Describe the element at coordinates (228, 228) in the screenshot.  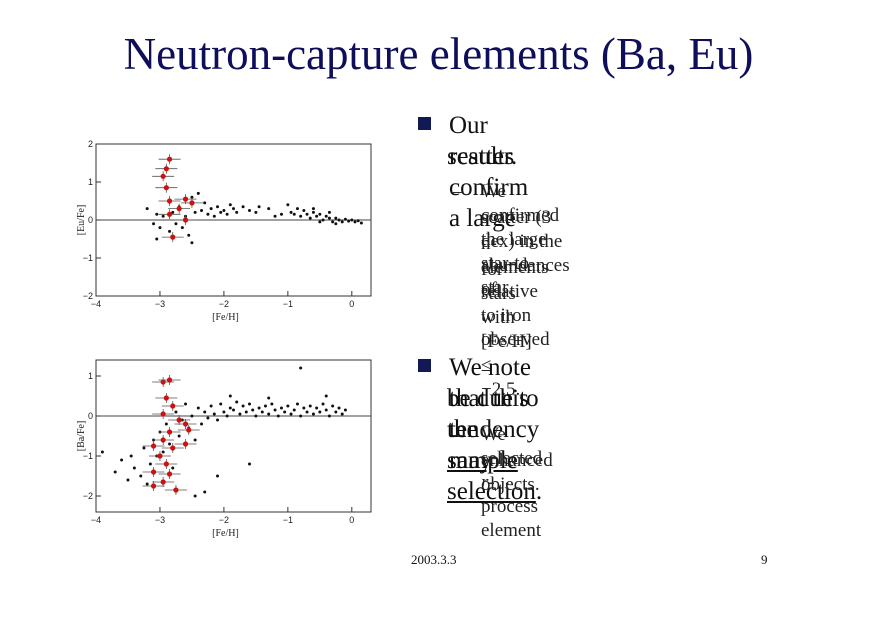
I see `eu-fe-scatter-chart: −4 −3 −2 −1 0 −2 −1 0 1 2 [Fe/H] [Eu/Fe]` at that location.